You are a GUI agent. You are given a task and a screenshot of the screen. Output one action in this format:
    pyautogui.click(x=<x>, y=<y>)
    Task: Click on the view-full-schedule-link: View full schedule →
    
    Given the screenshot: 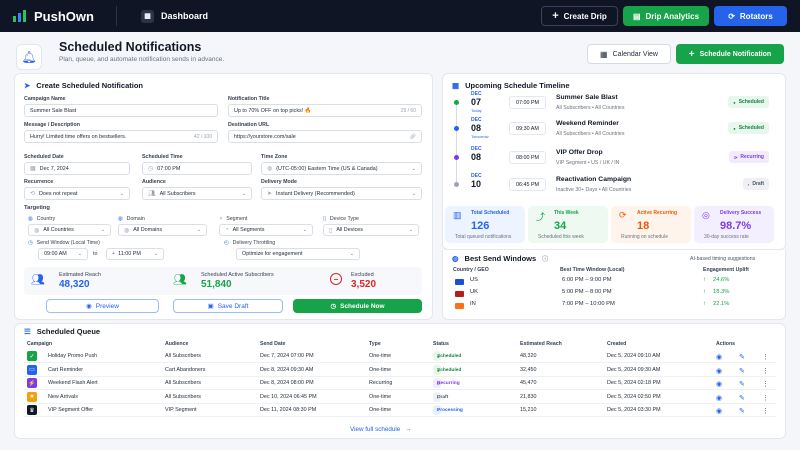 What is the action you would take?
    pyautogui.click(x=381, y=429)
    